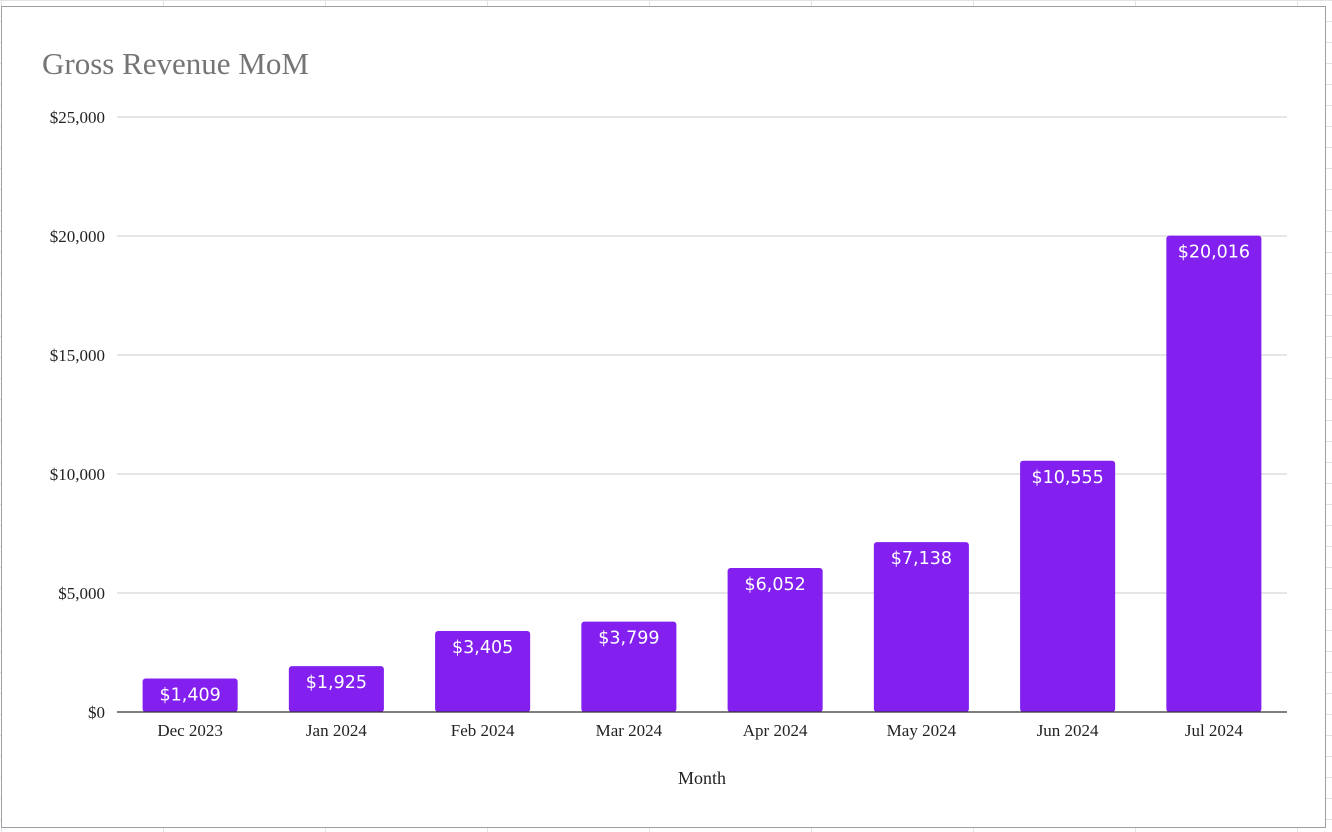 The height and width of the screenshot is (832, 1332). I want to click on y-tick-label: $5,000, so click(81, 593).